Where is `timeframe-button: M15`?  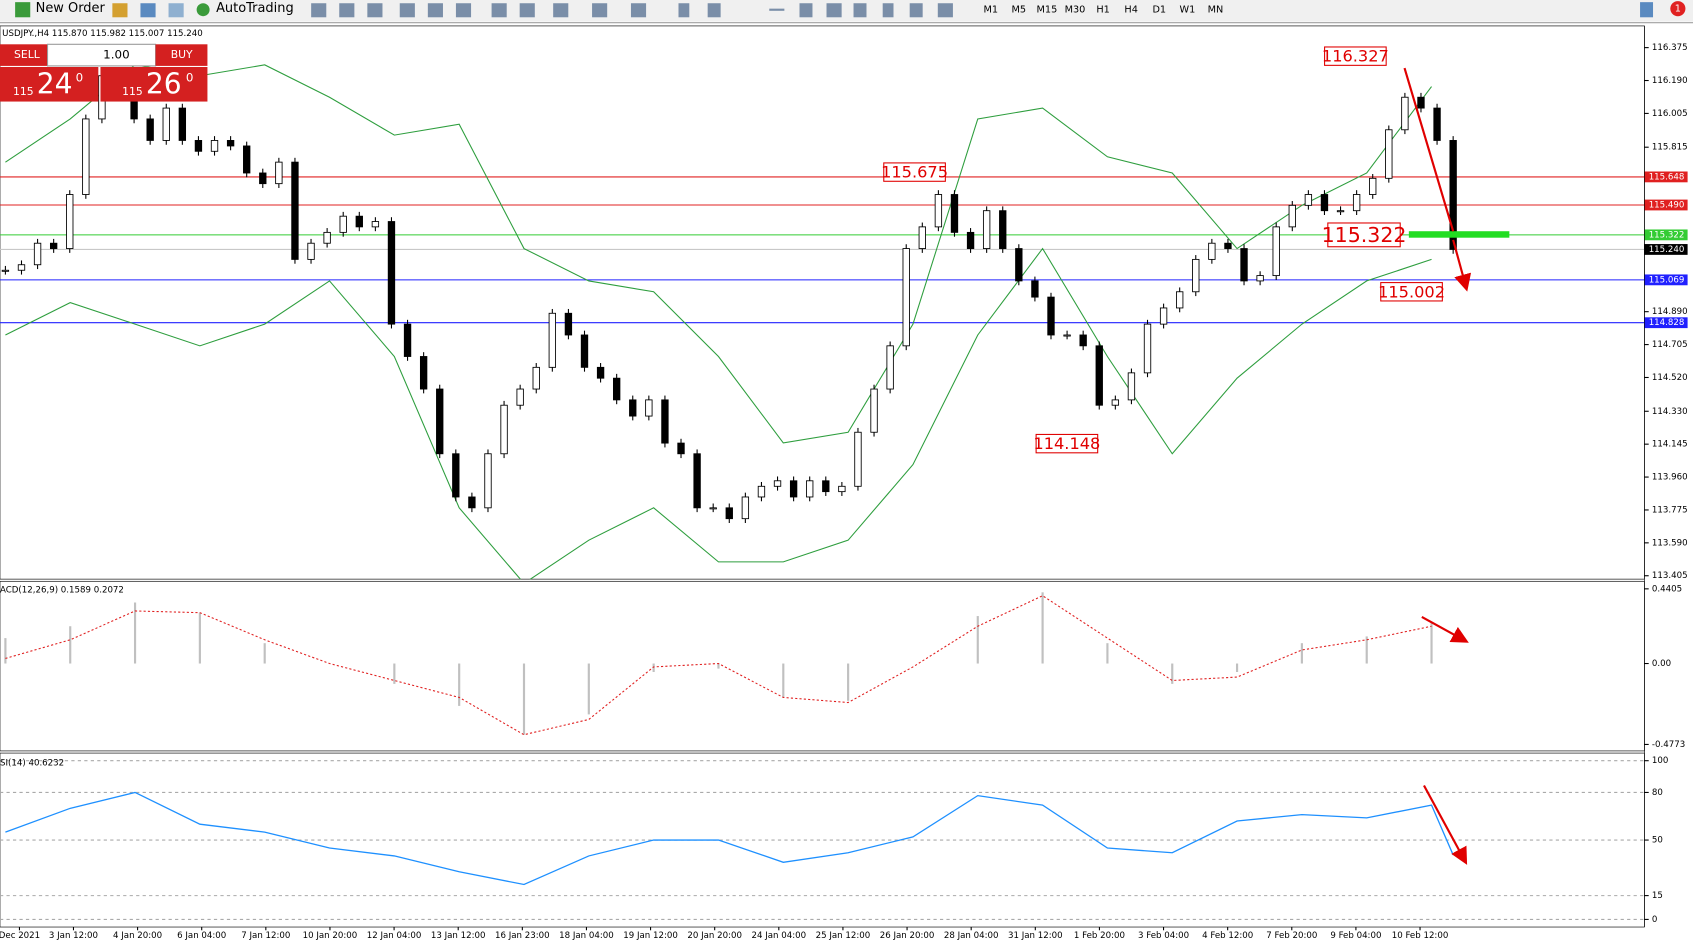 timeframe-button: M15 is located at coordinates (1047, 10).